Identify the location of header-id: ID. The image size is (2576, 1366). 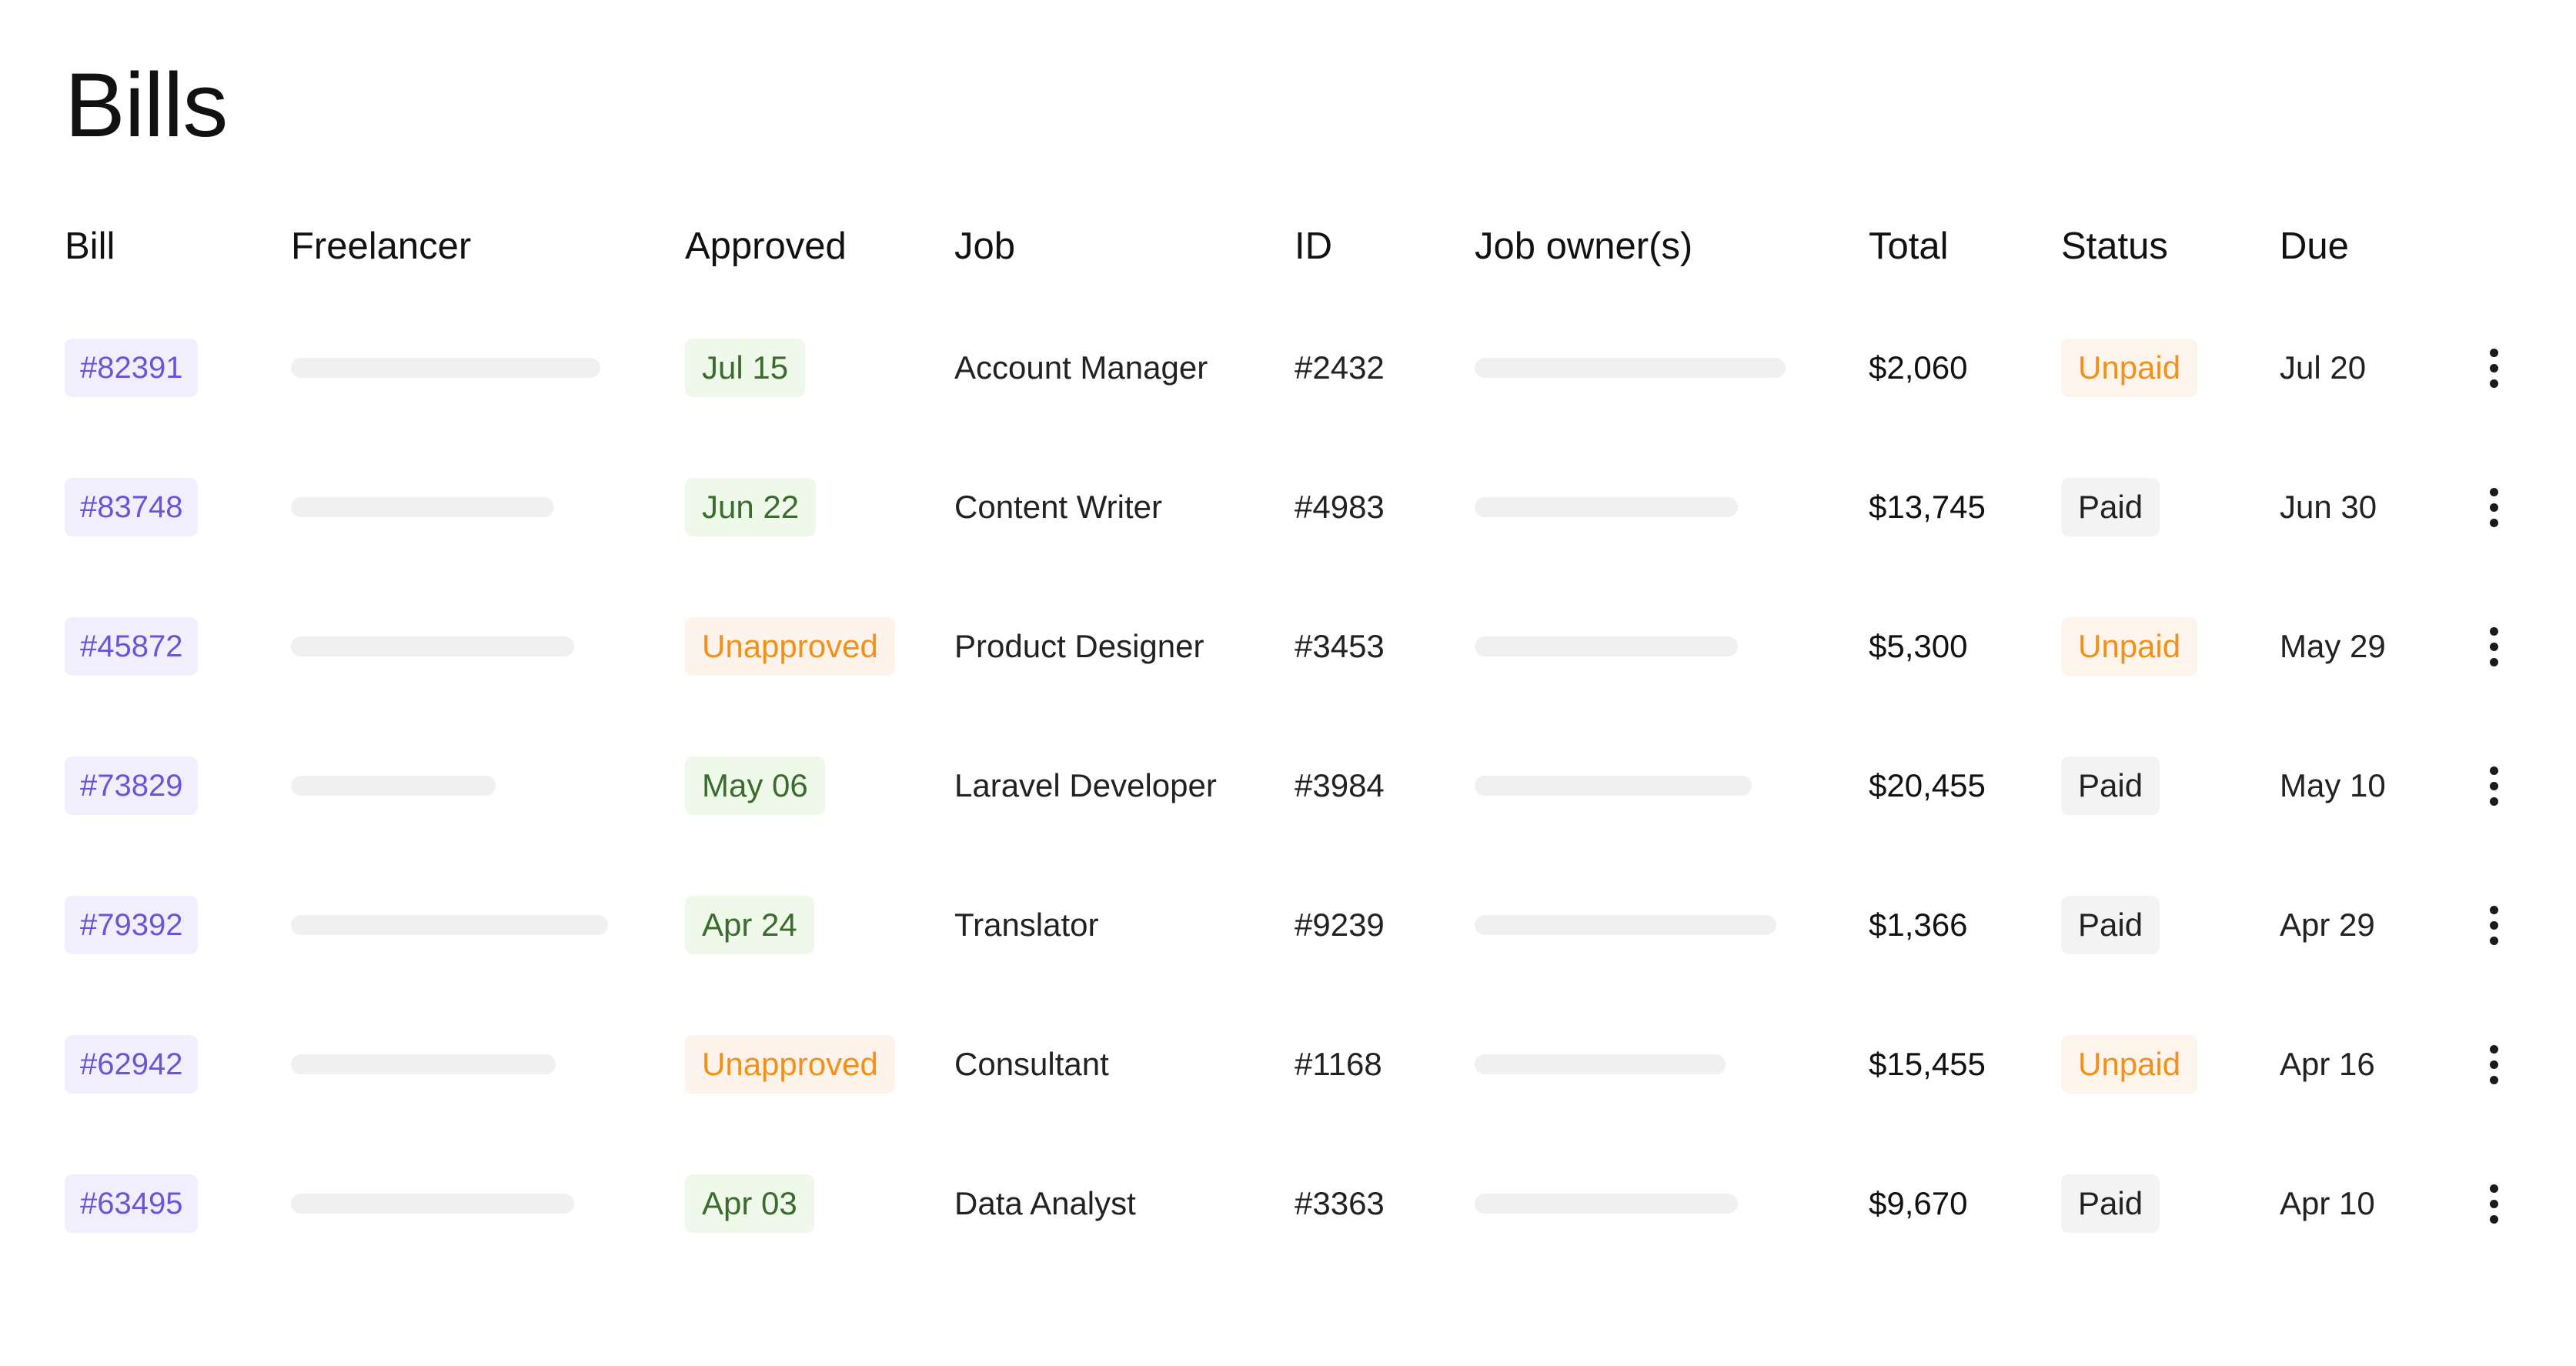
(1313, 246).